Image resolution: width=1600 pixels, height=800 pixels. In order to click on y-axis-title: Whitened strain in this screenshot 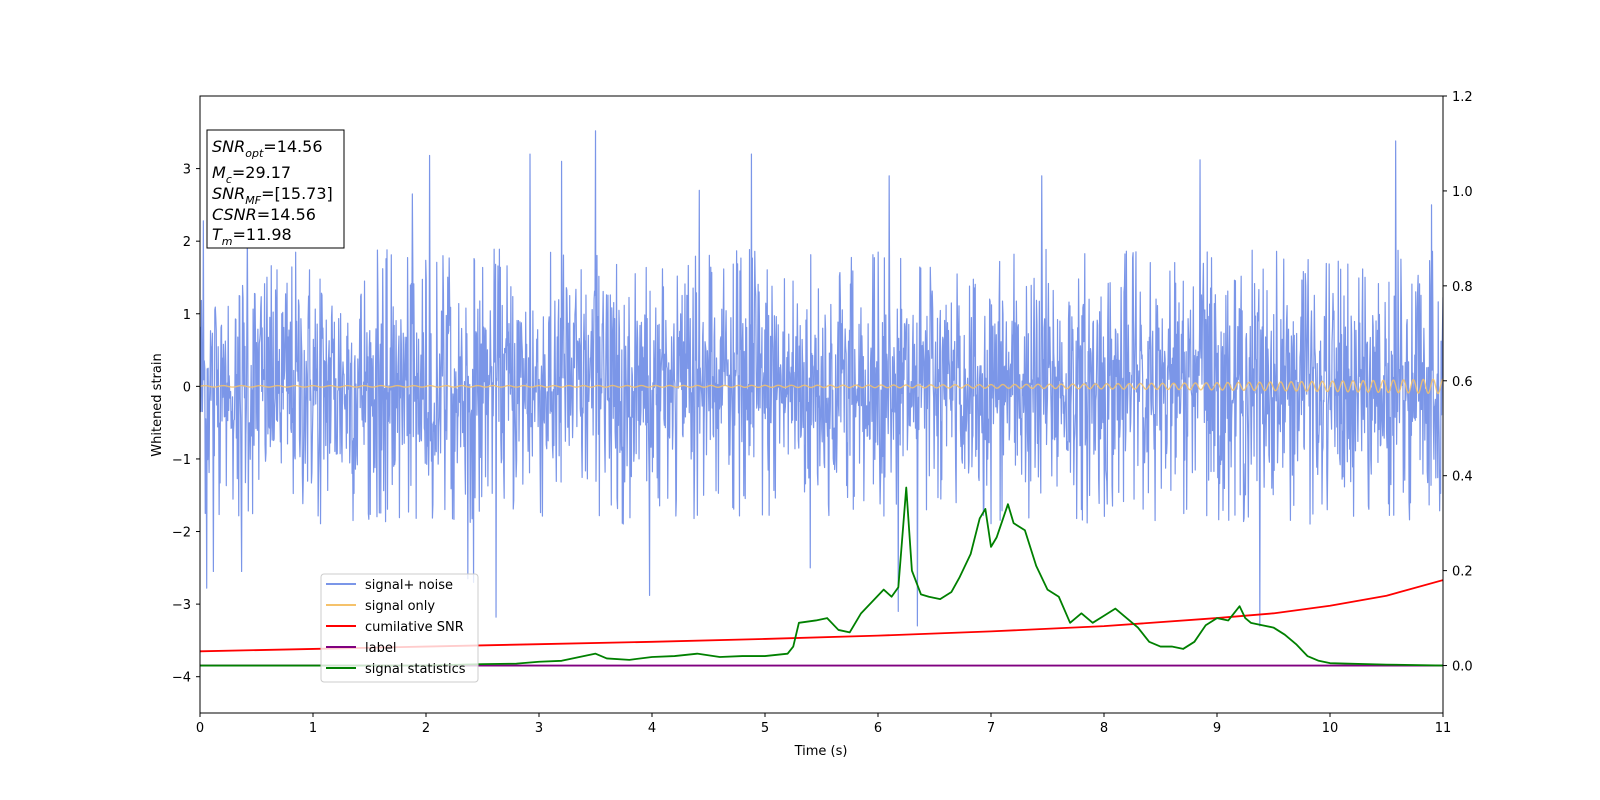, I will do `click(157, 404)`.